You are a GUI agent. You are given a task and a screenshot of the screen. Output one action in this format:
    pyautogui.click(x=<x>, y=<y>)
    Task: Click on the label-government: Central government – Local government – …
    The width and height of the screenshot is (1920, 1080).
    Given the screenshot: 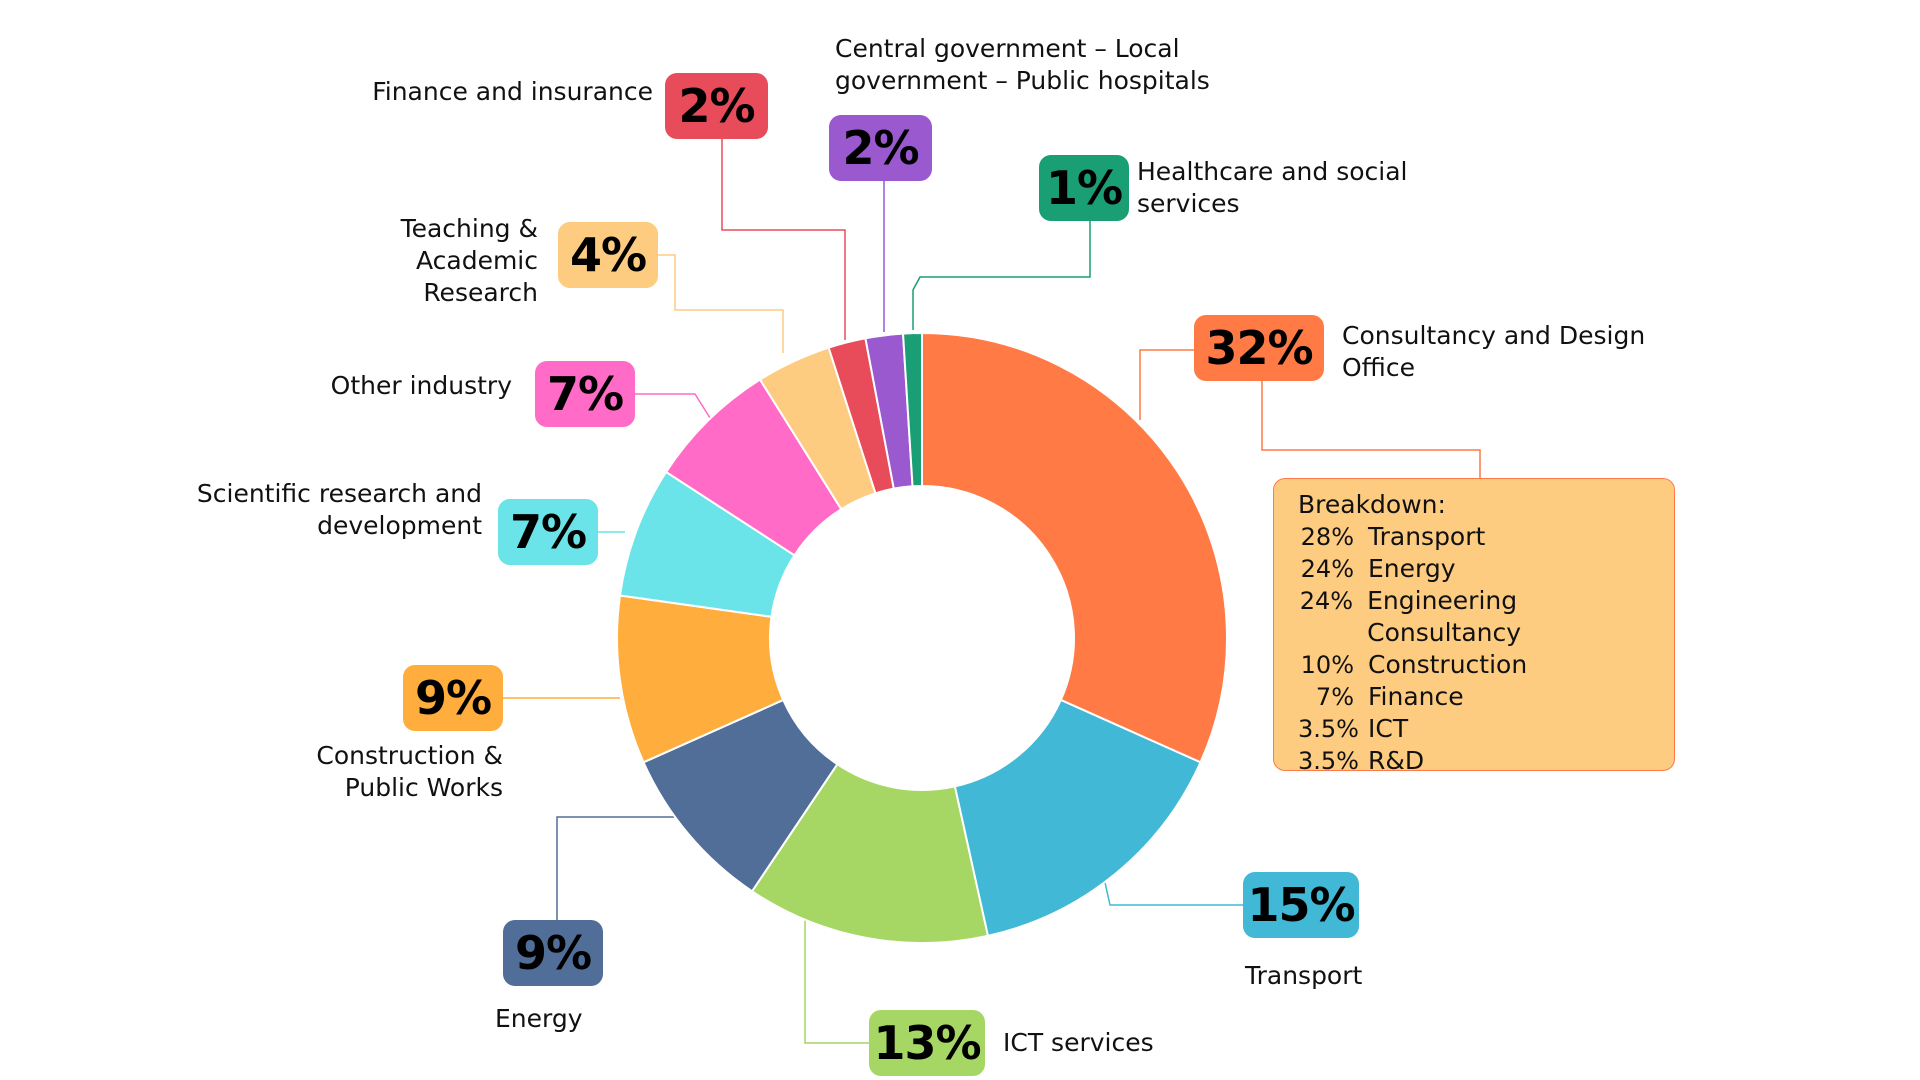 What is the action you would take?
    pyautogui.click(x=1022, y=64)
    